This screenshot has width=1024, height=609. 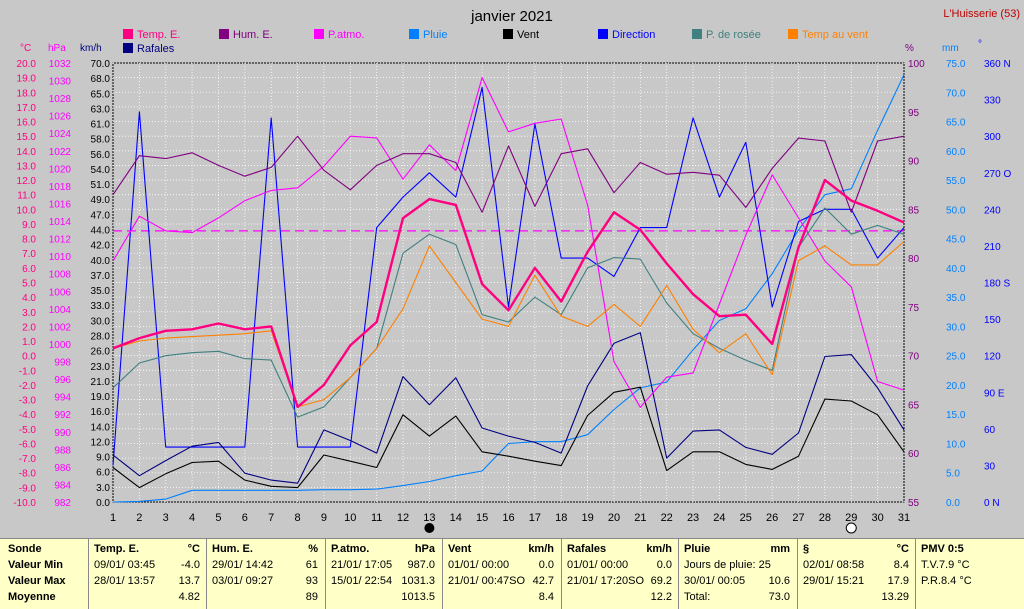 What do you see at coordinates (128, 48) in the screenshot?
I see `legend-swatch-rafales` at bounding box center [128, 48].